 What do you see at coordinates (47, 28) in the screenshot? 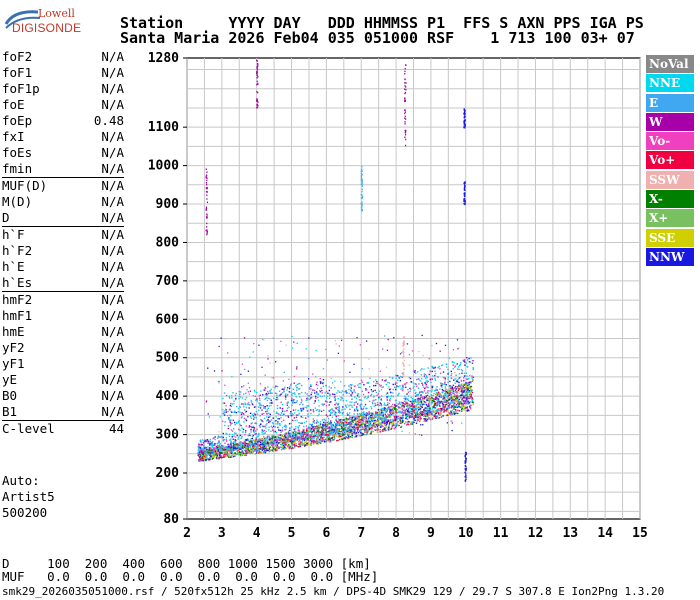
I see `logo-digisonde-text: DIGISONDE` at bounding box center [47, 28].